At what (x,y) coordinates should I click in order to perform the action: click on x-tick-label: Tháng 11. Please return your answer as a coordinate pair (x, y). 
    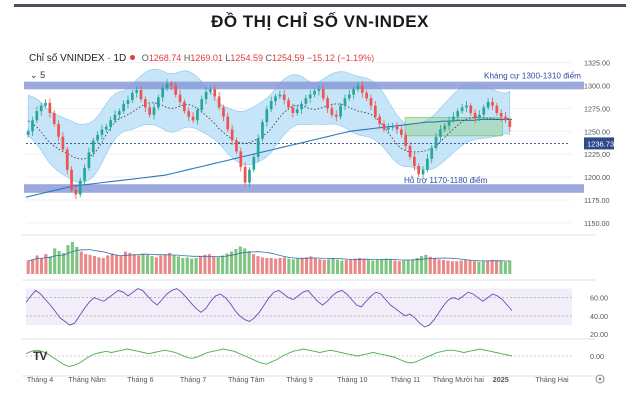
    Looking at the image, I should click on (406, 379).